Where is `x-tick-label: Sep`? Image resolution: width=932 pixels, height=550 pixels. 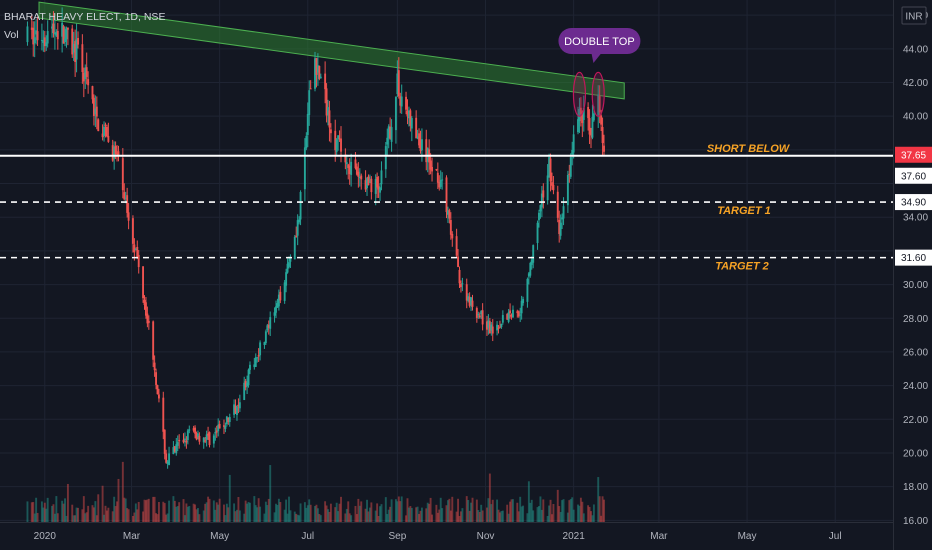 x-tick-label: Sep is located at coordinates (397, 536).